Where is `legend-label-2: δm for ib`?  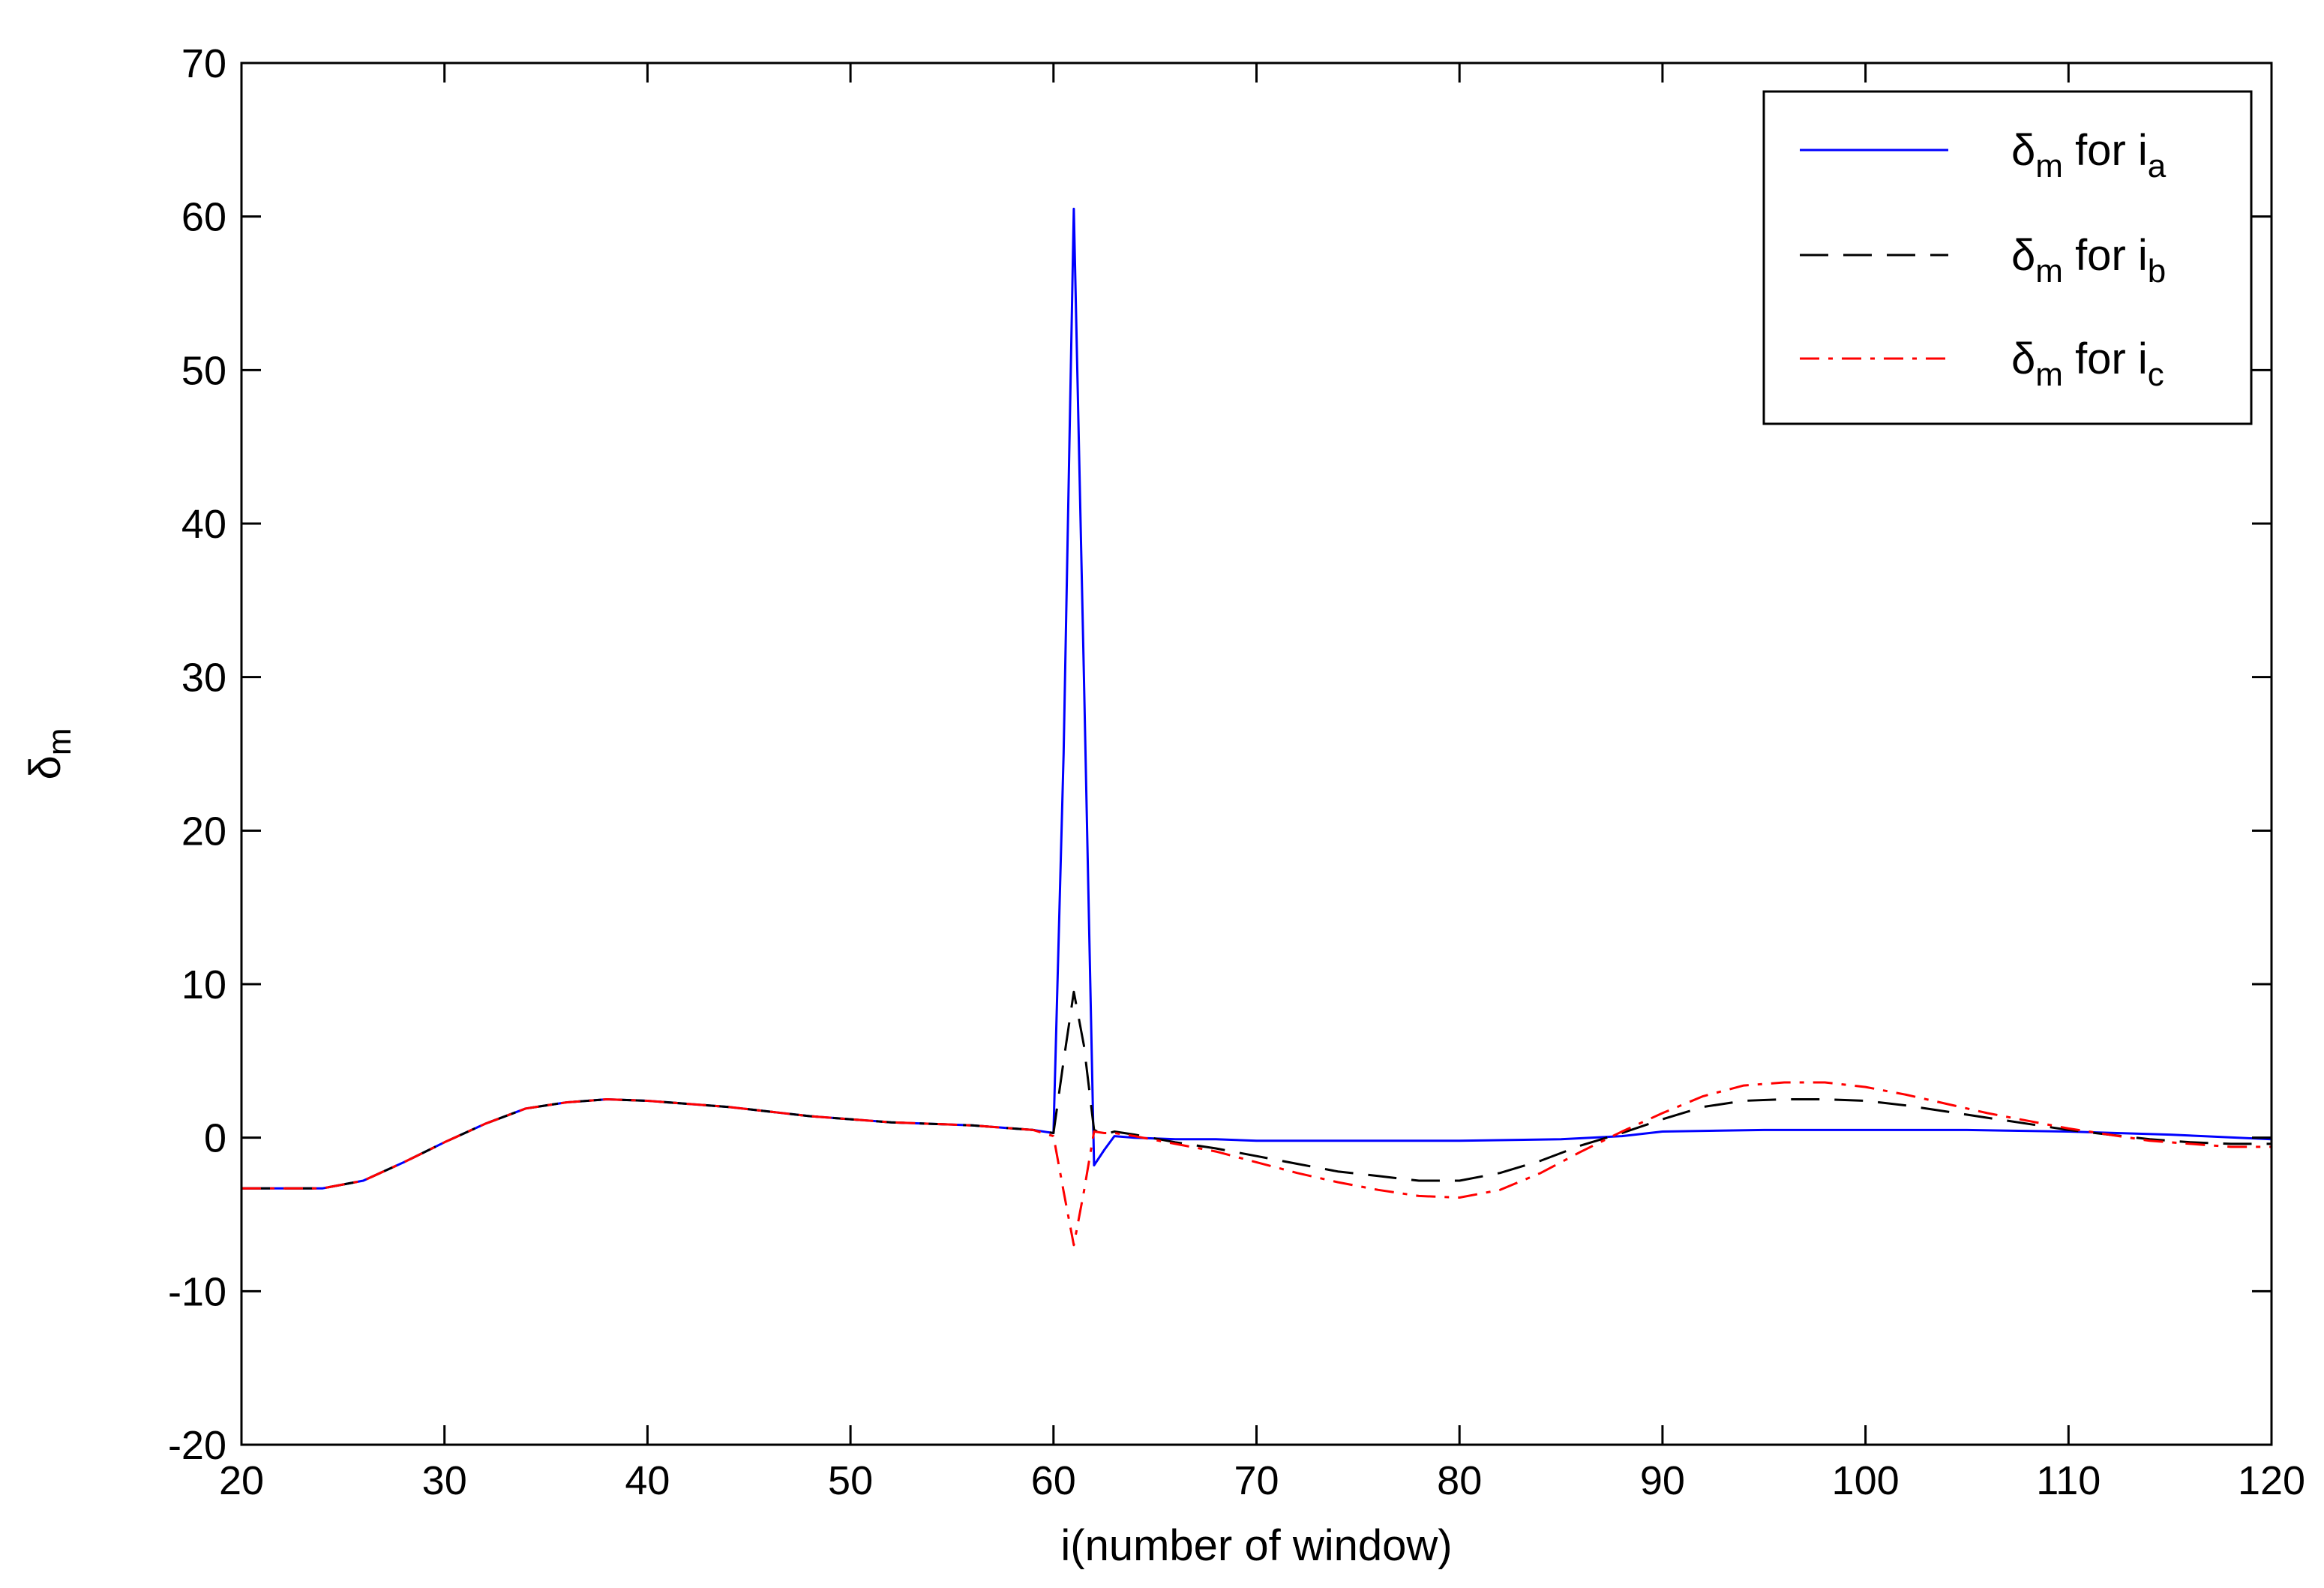
legend-label-2: δm for ib is located at coordinates (2088, 260).